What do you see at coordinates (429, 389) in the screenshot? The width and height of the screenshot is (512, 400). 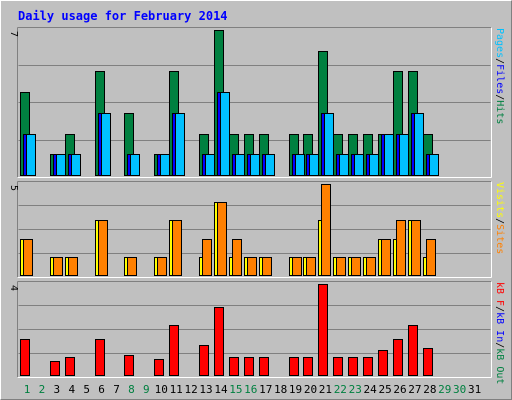 I see `x-tick-label-28: 28` at bounding box center [429, 389].